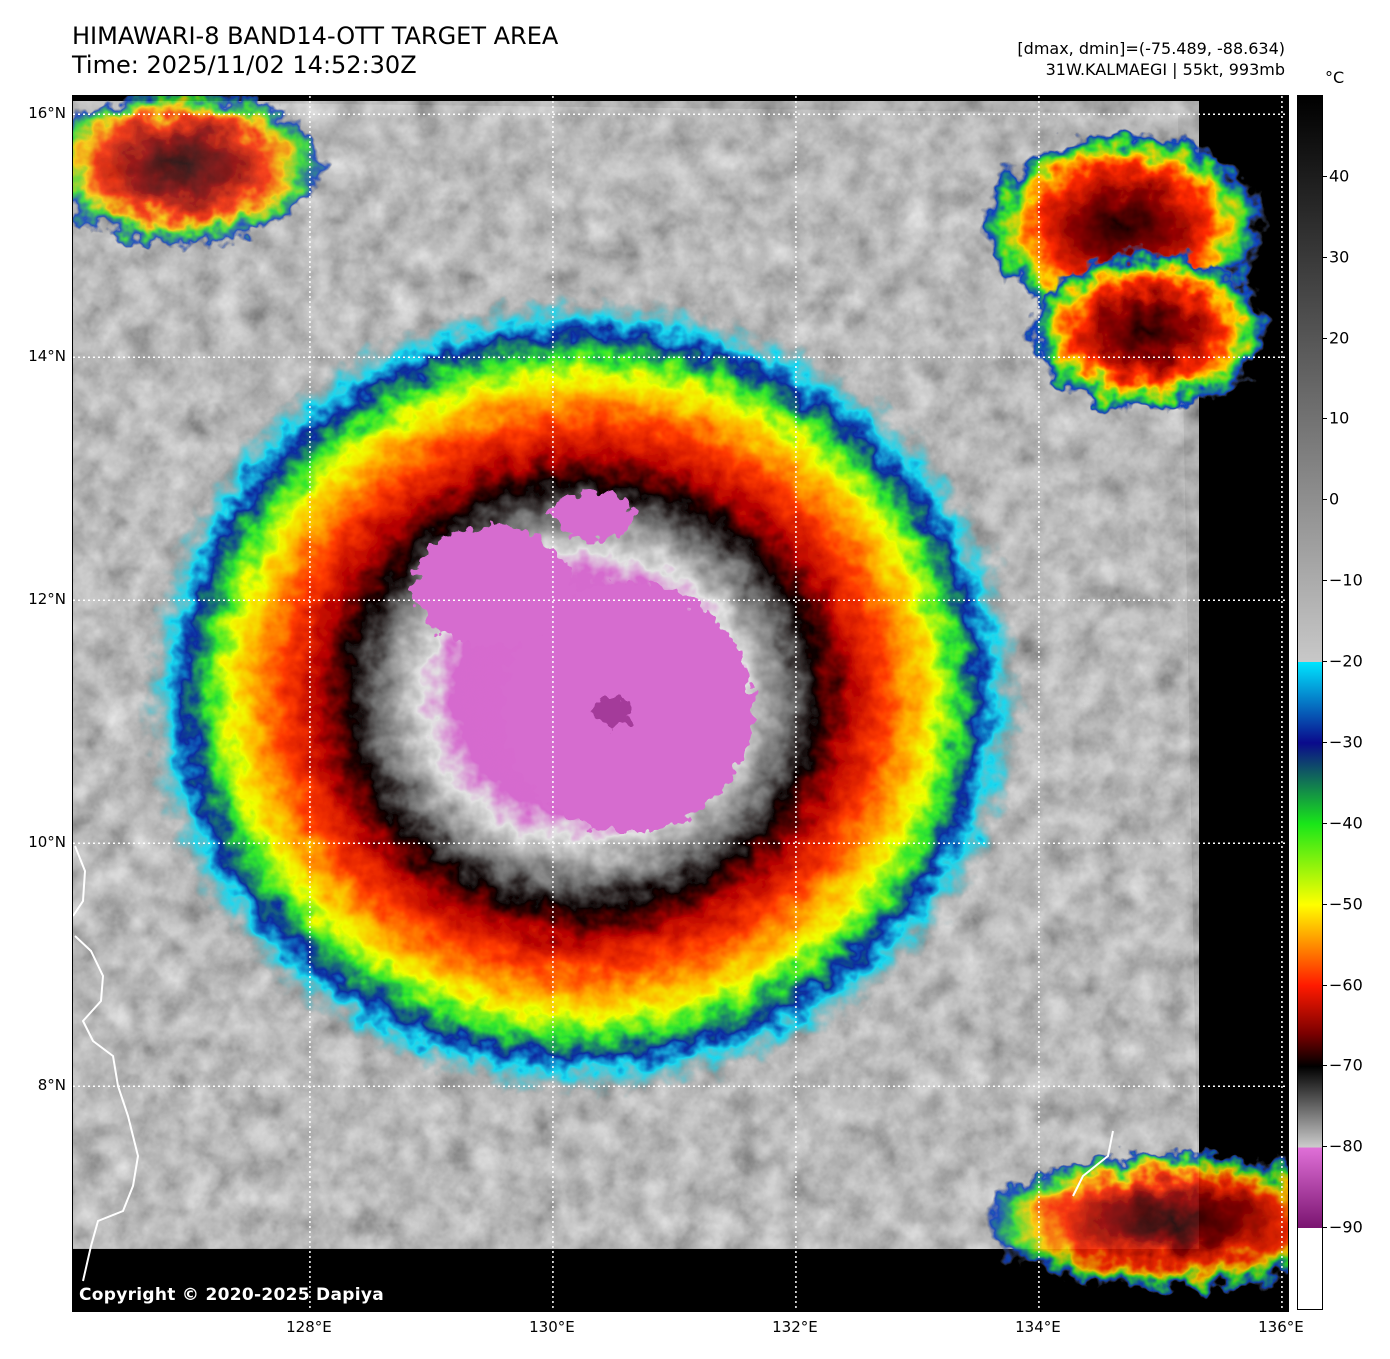 The height and width of the screenshot is (1359, 1390). What do you see at coordinates (1346, 823) in the screenshot?
I see `colorbar-tick-label: −40` at bounding box center [1346, 823].